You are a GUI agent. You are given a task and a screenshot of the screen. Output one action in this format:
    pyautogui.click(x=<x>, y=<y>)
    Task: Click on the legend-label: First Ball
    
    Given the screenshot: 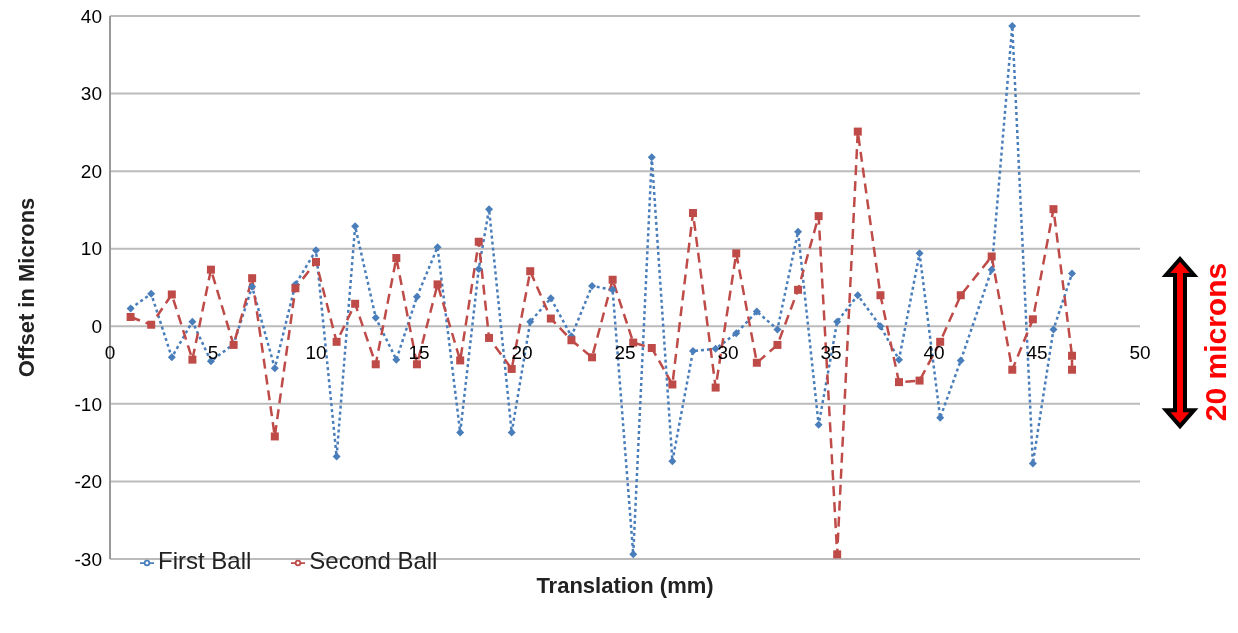 What is the action you would take?
    pyautogui.click(x=205, y=560)
    